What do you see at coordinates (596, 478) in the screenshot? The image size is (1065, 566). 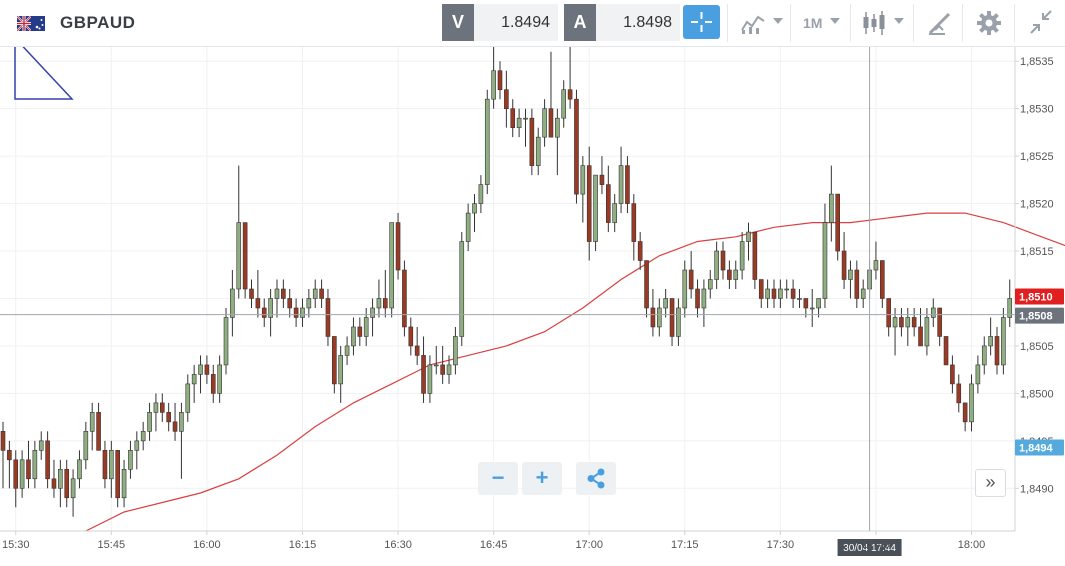 I see `share-button` at bounding box center [596, 478].